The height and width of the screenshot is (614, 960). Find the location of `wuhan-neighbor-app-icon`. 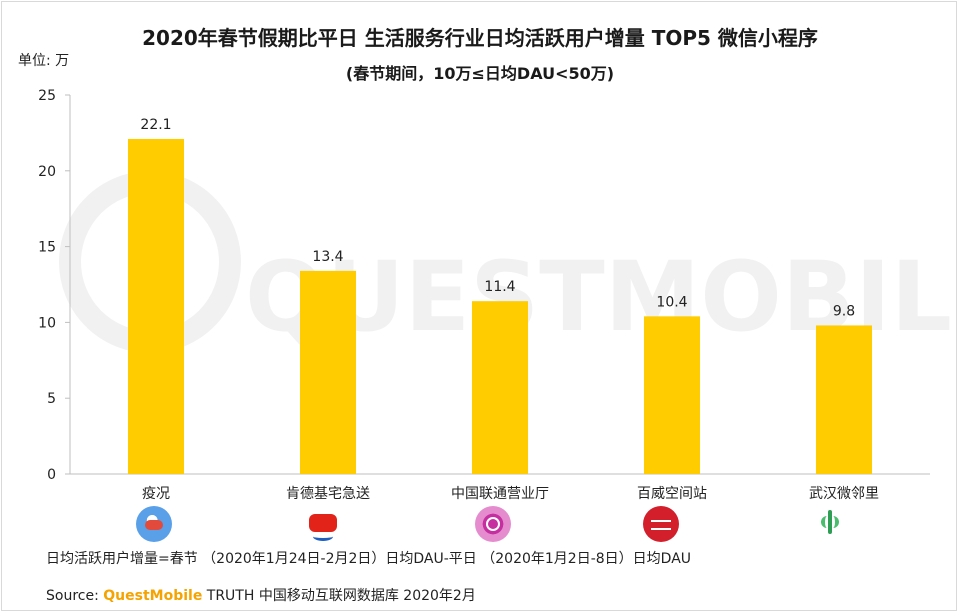

wuhan-neighbor-app-icon is located at coordinates (830, 524).